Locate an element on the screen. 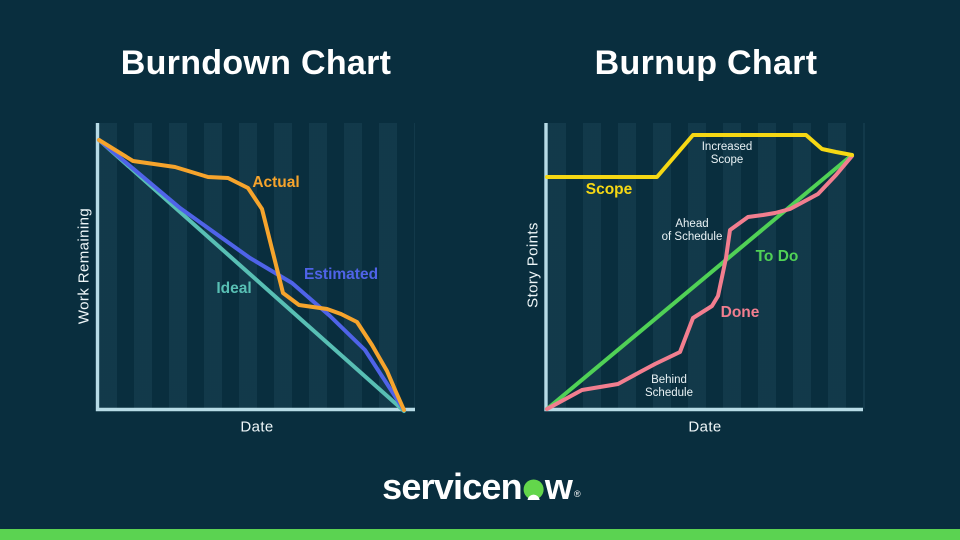  burndown-chart-title: Burndown Chart is located at coordinates (256, 63).